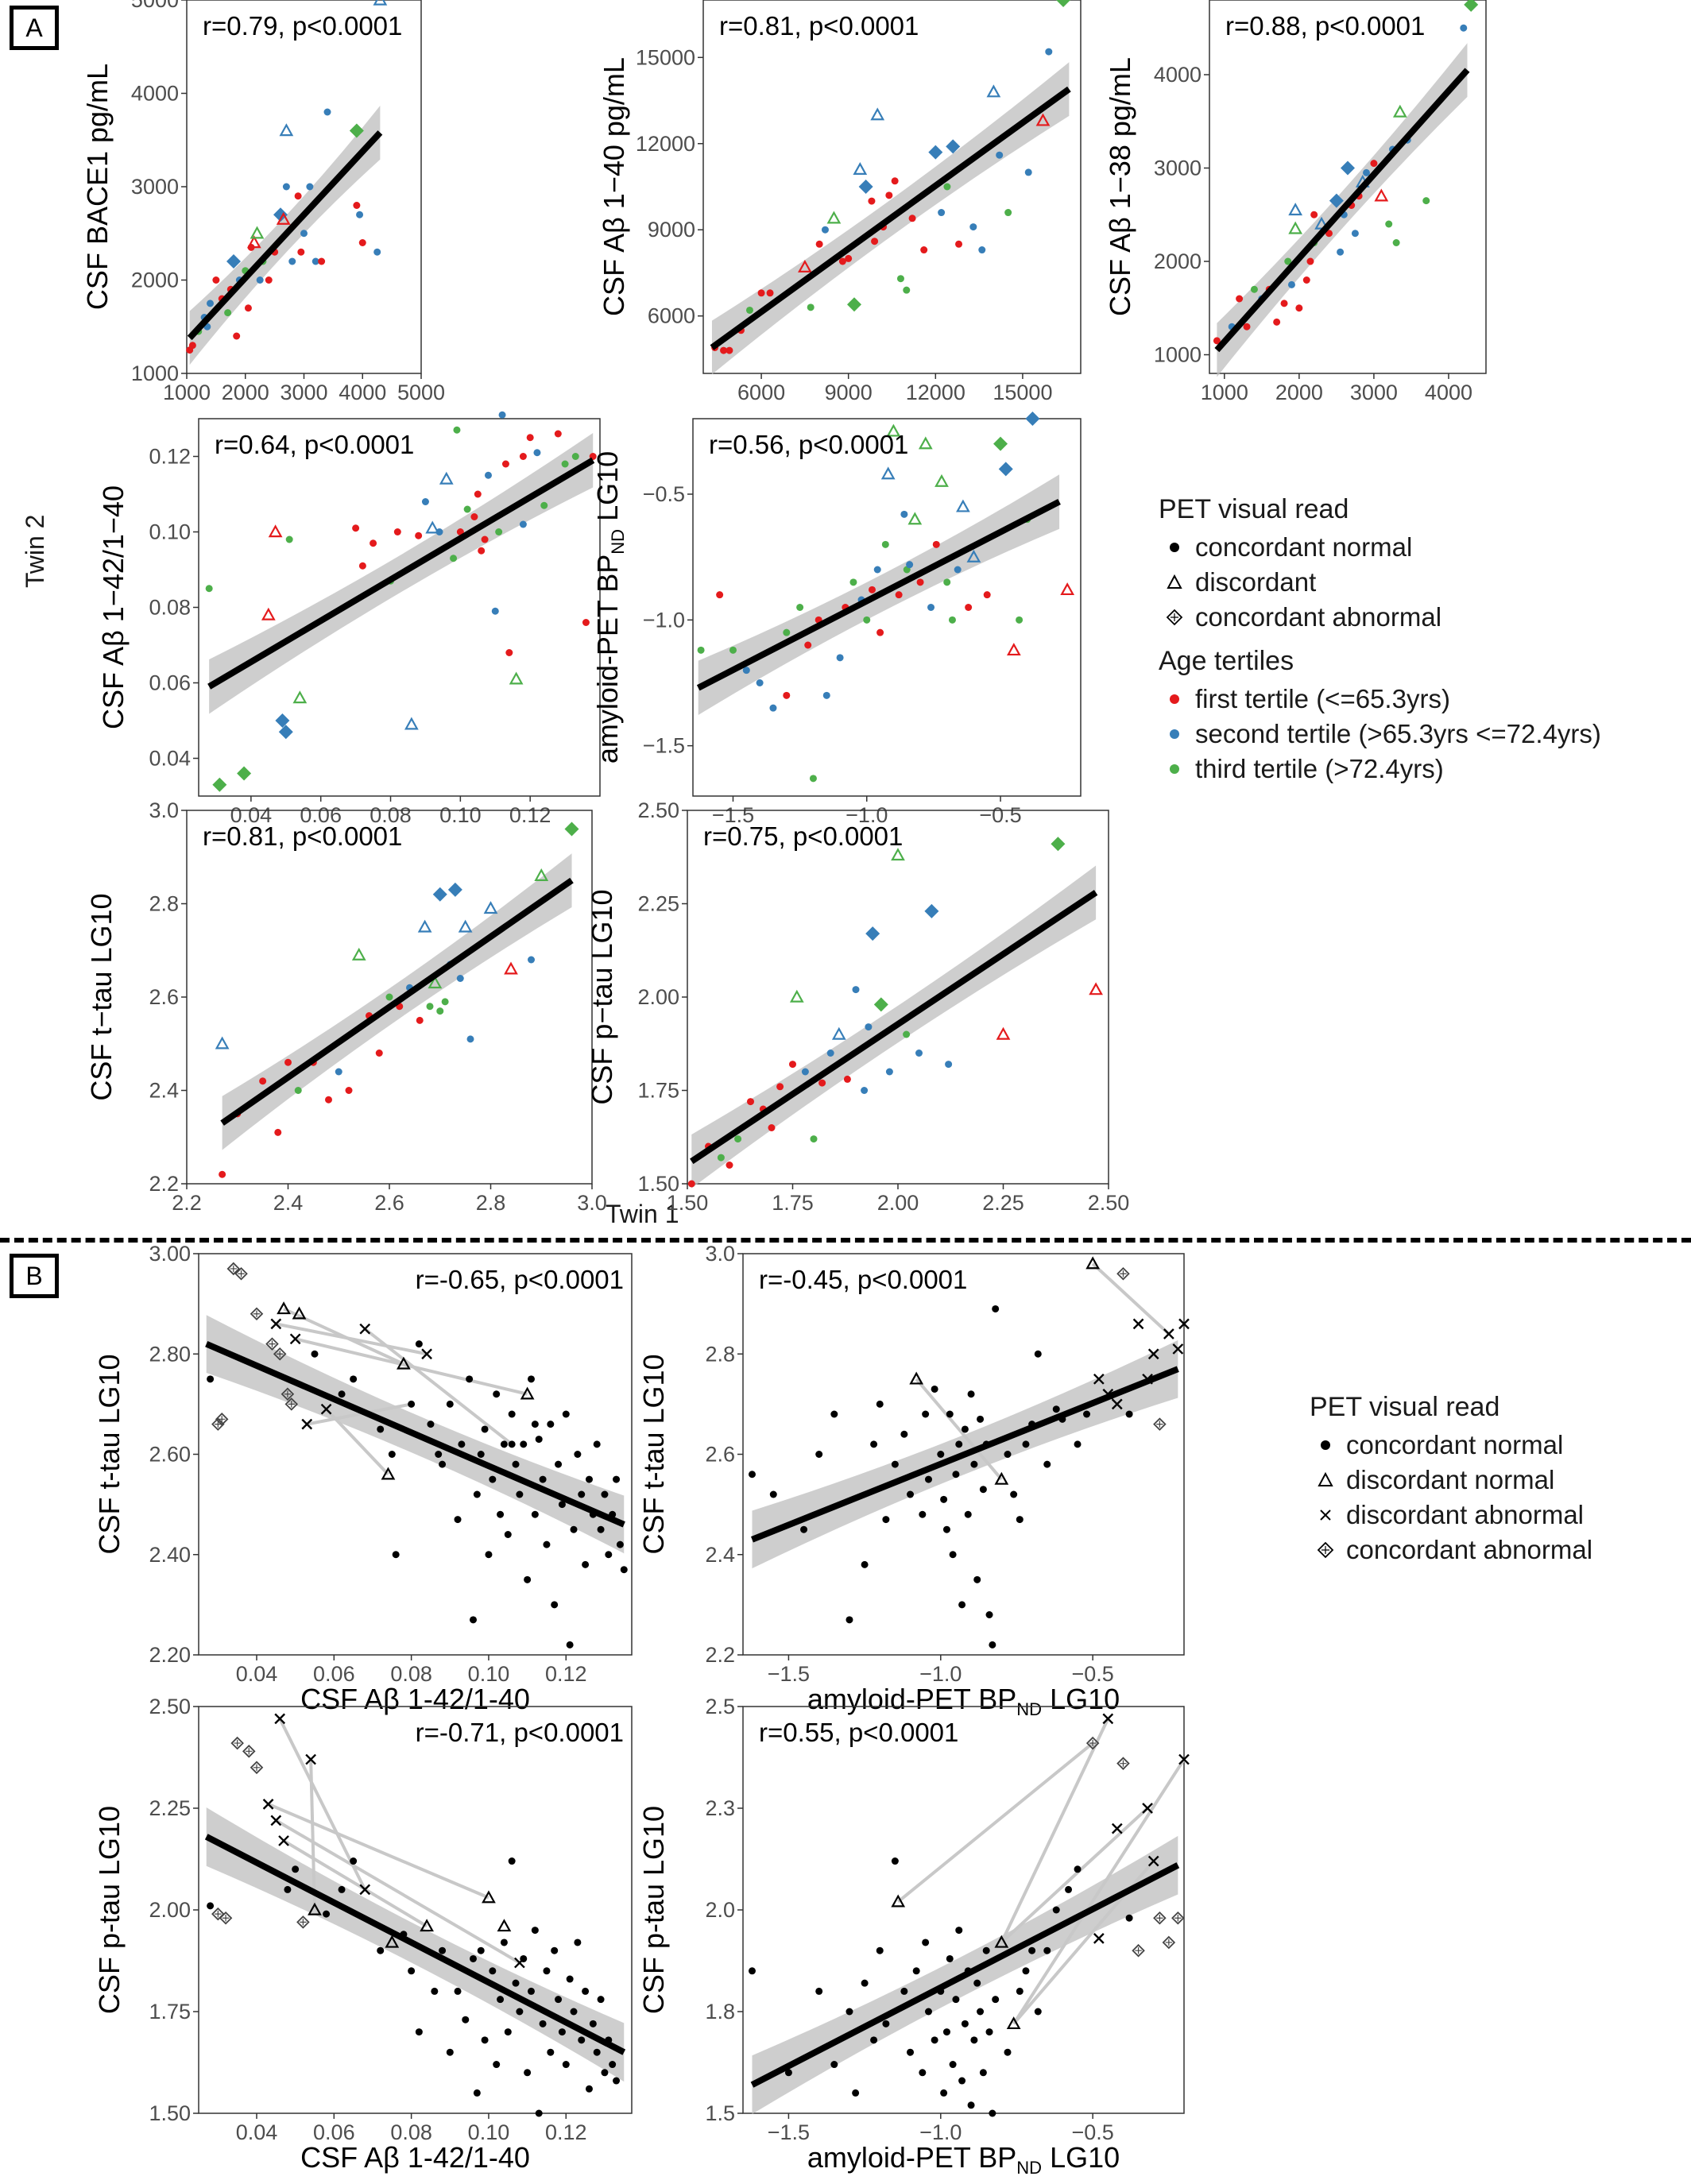 This screenshot has height=2184, width=1691. I want to click on x-tick-label: 2000, so click(1299, 392).